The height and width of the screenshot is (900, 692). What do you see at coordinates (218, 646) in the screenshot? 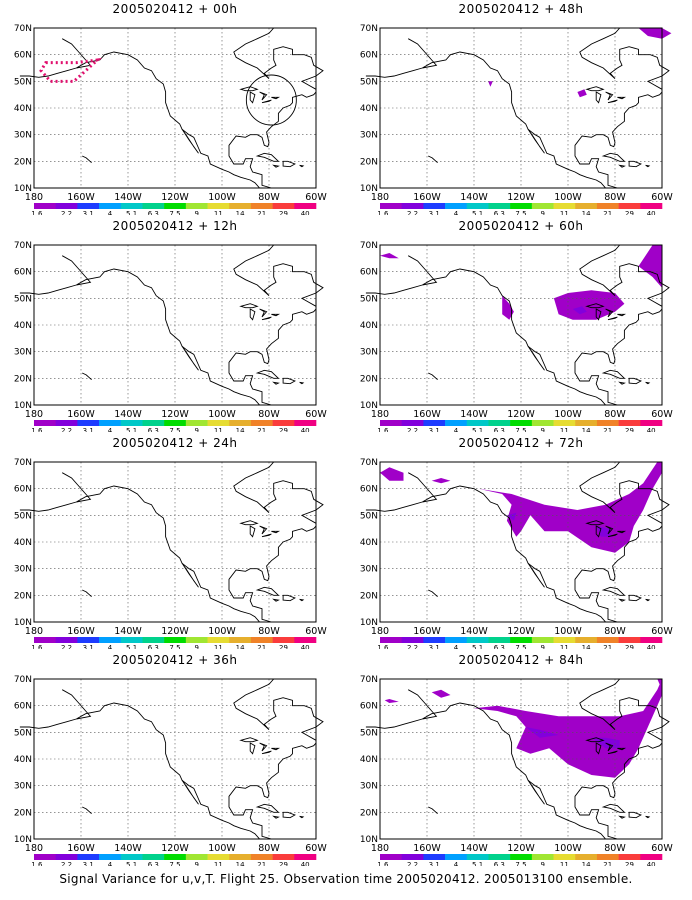
I see `colorbar-label: 11` at bounding box center [218, 646].